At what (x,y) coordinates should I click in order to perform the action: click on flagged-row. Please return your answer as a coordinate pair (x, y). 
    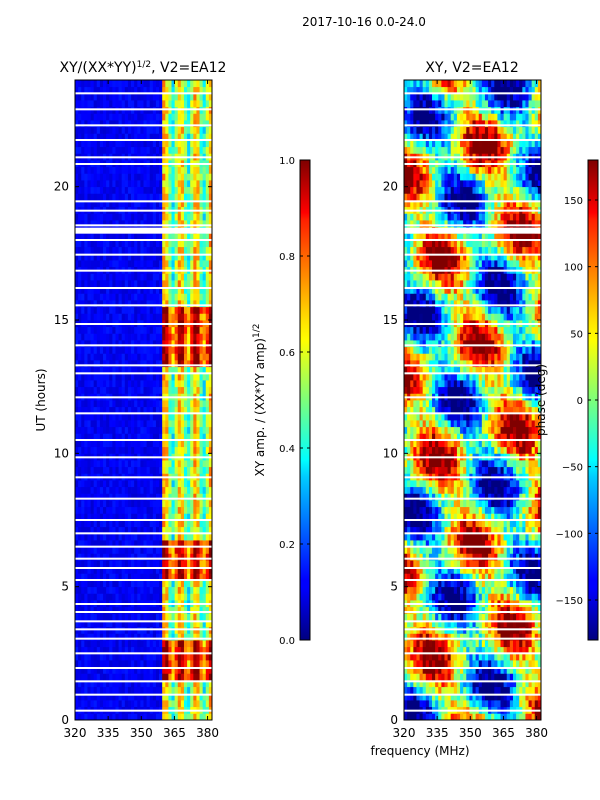
    Looking at the image, I should click on (143, 254).